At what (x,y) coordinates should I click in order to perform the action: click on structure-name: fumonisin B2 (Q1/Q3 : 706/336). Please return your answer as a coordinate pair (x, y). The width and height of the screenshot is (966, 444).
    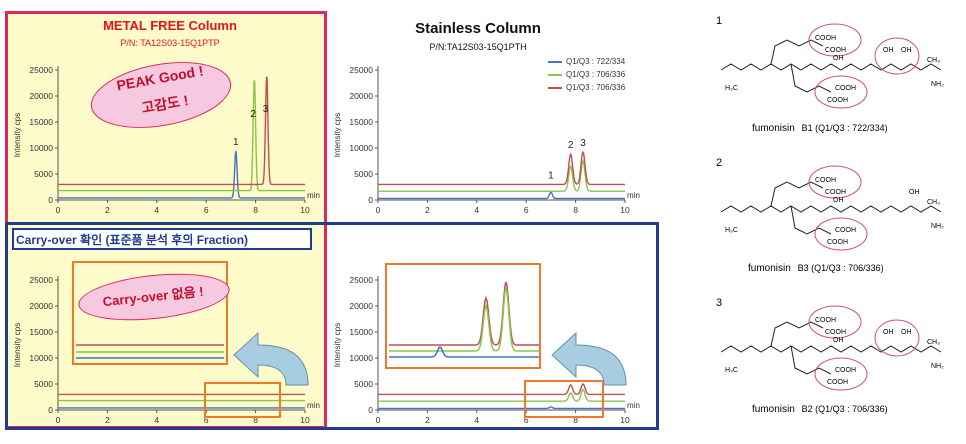
    Looking at the image, I should click on (820, 409).